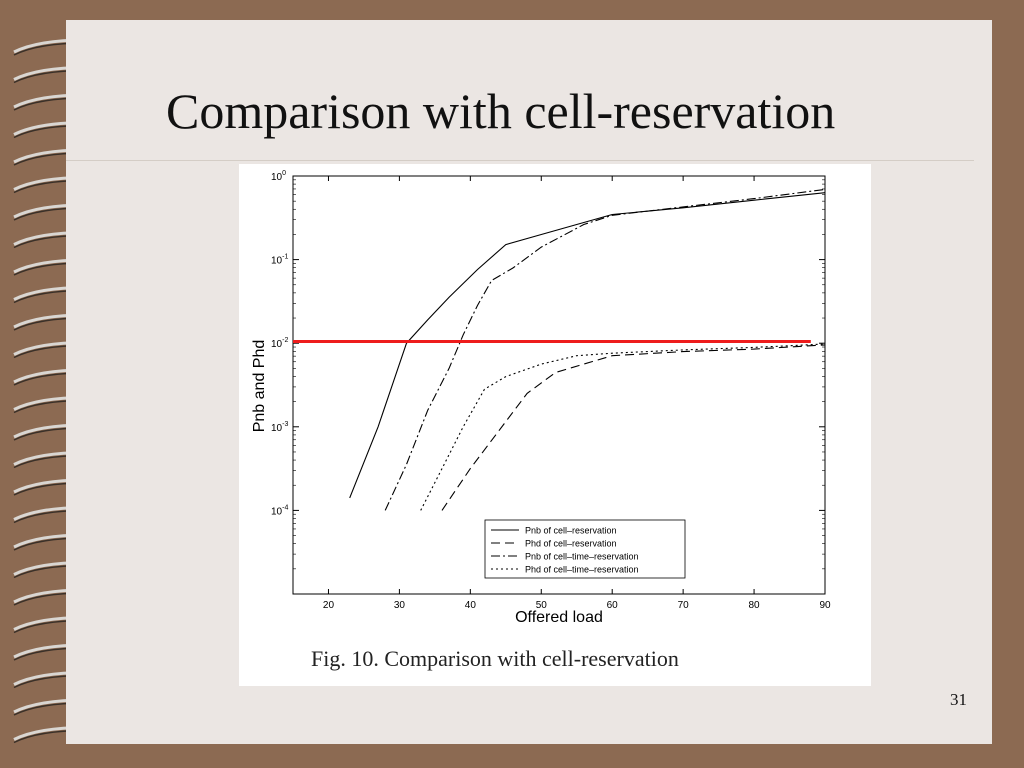  Describe the element at coordinates (520, 160) in the screenshot. I see `title-divider` at that location.